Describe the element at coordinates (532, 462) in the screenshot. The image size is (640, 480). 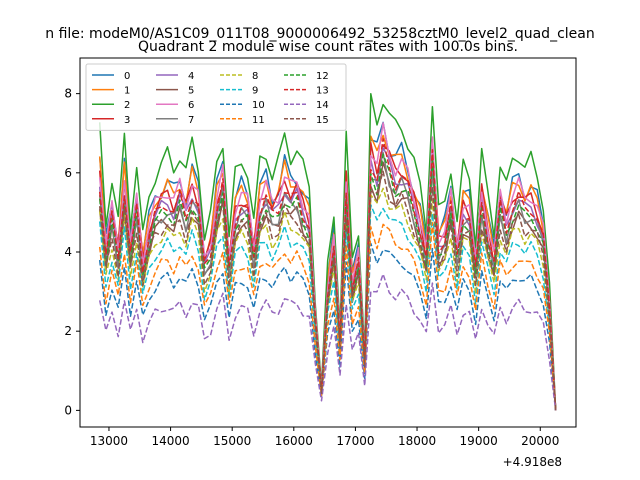
I see `x-offset-label: +4.918e8` at that location.